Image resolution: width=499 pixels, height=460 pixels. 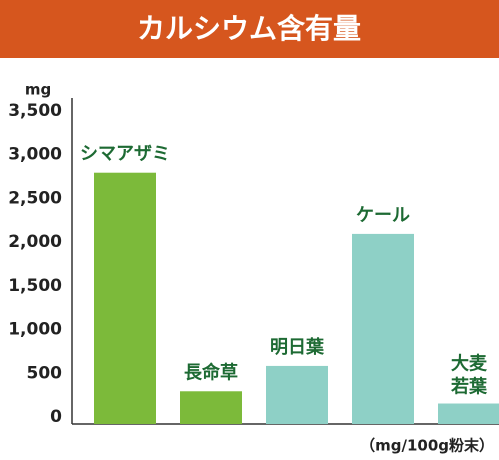 What do you see at coordinates (56, 417) in the screenshot?
I see `y-tick-label: 0` at bounding box center [56, 417].